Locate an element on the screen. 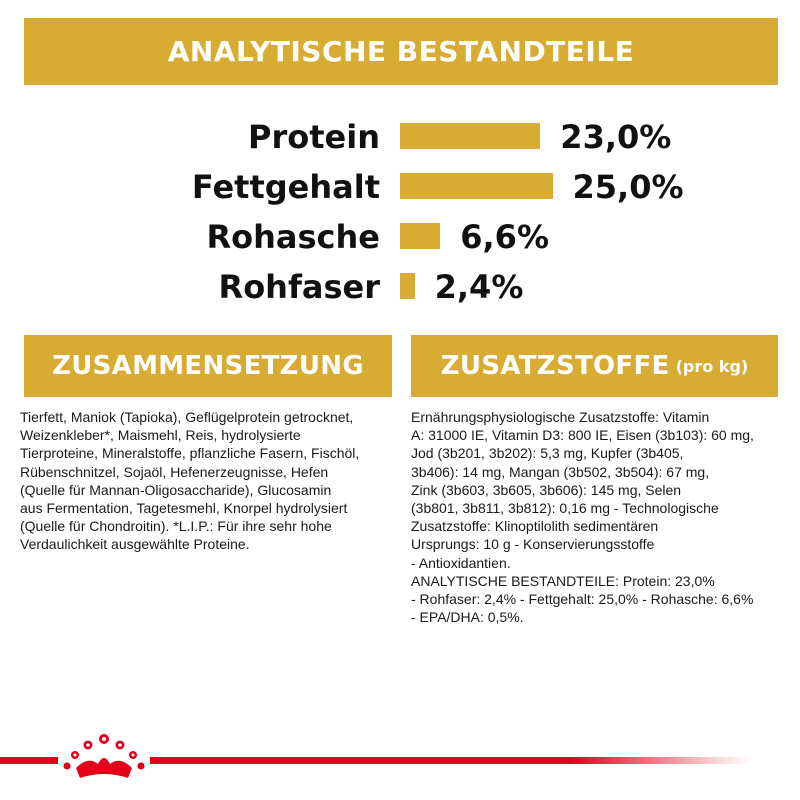  nutrient-row-protein: Protein 23,0% is located at coordinates (400, 137).